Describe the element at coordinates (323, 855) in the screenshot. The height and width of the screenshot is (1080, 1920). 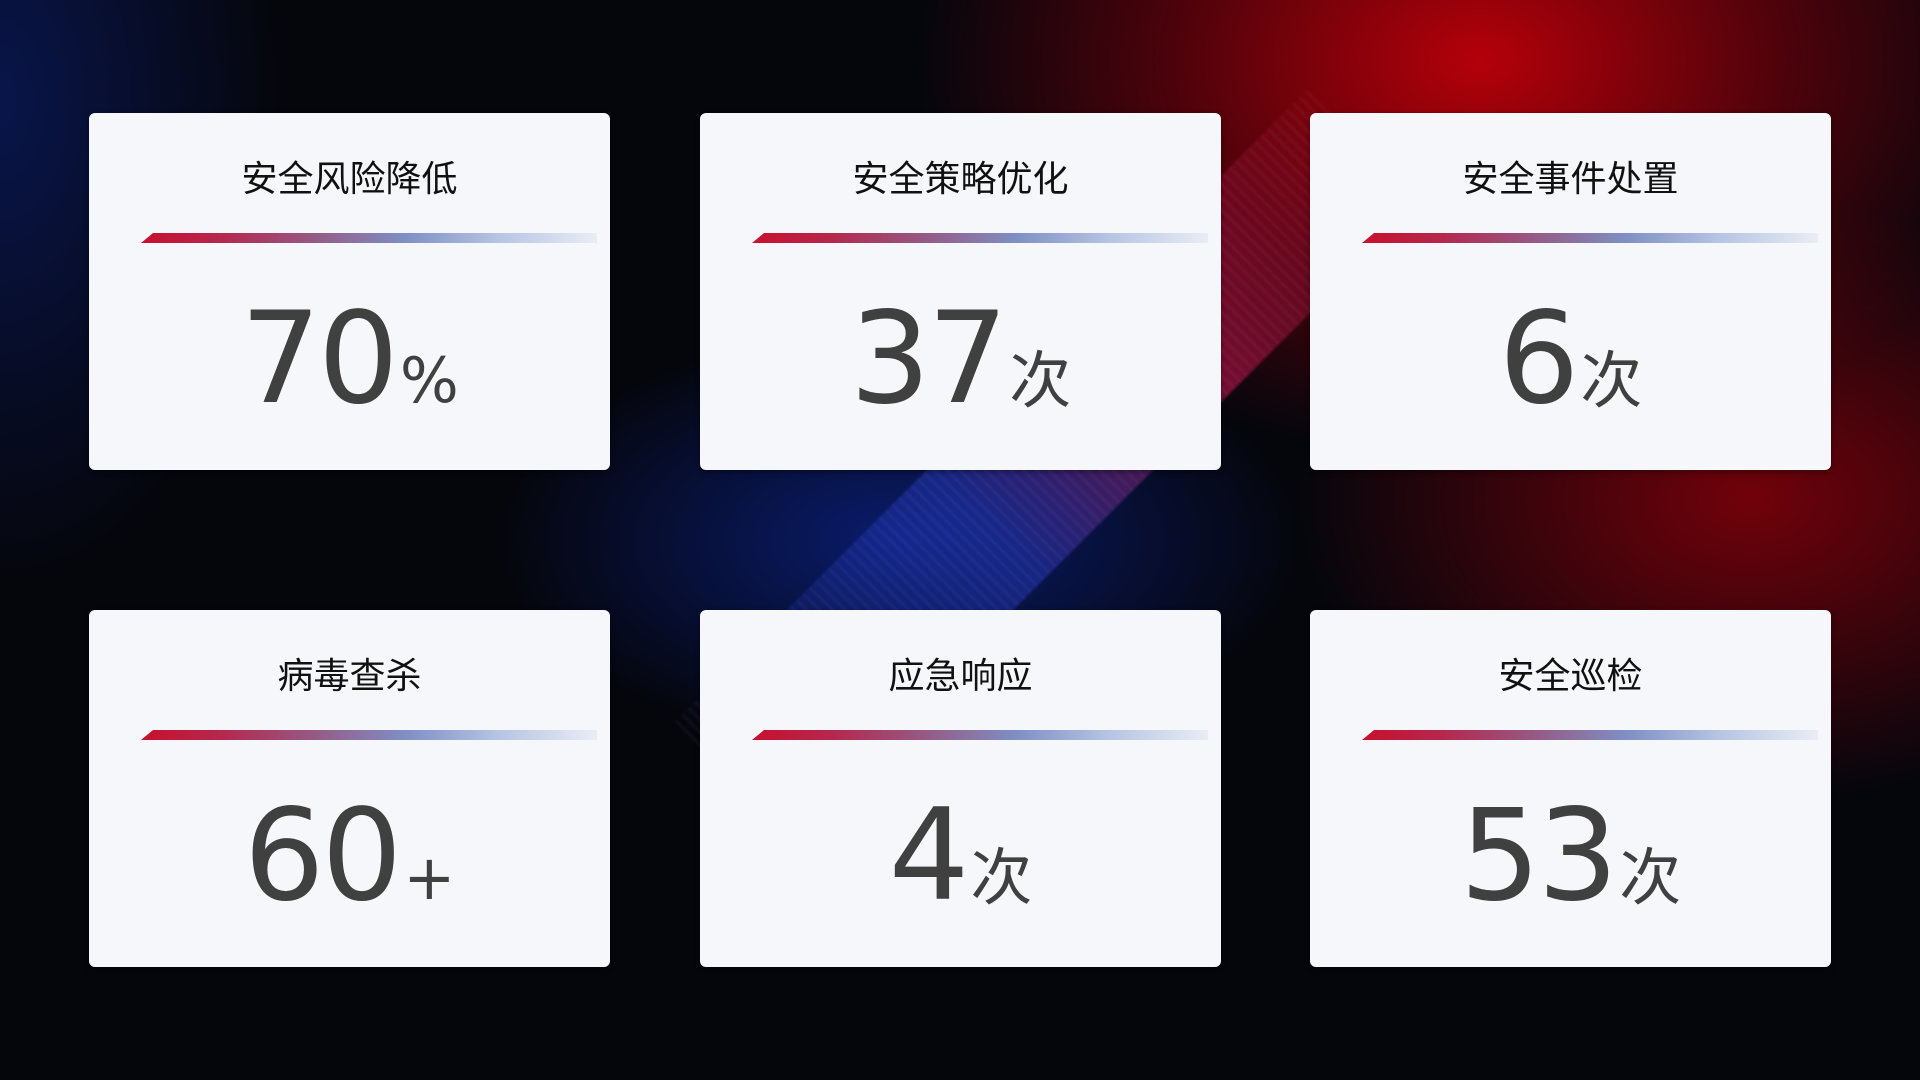
I see `stat-value: 60` at that location.